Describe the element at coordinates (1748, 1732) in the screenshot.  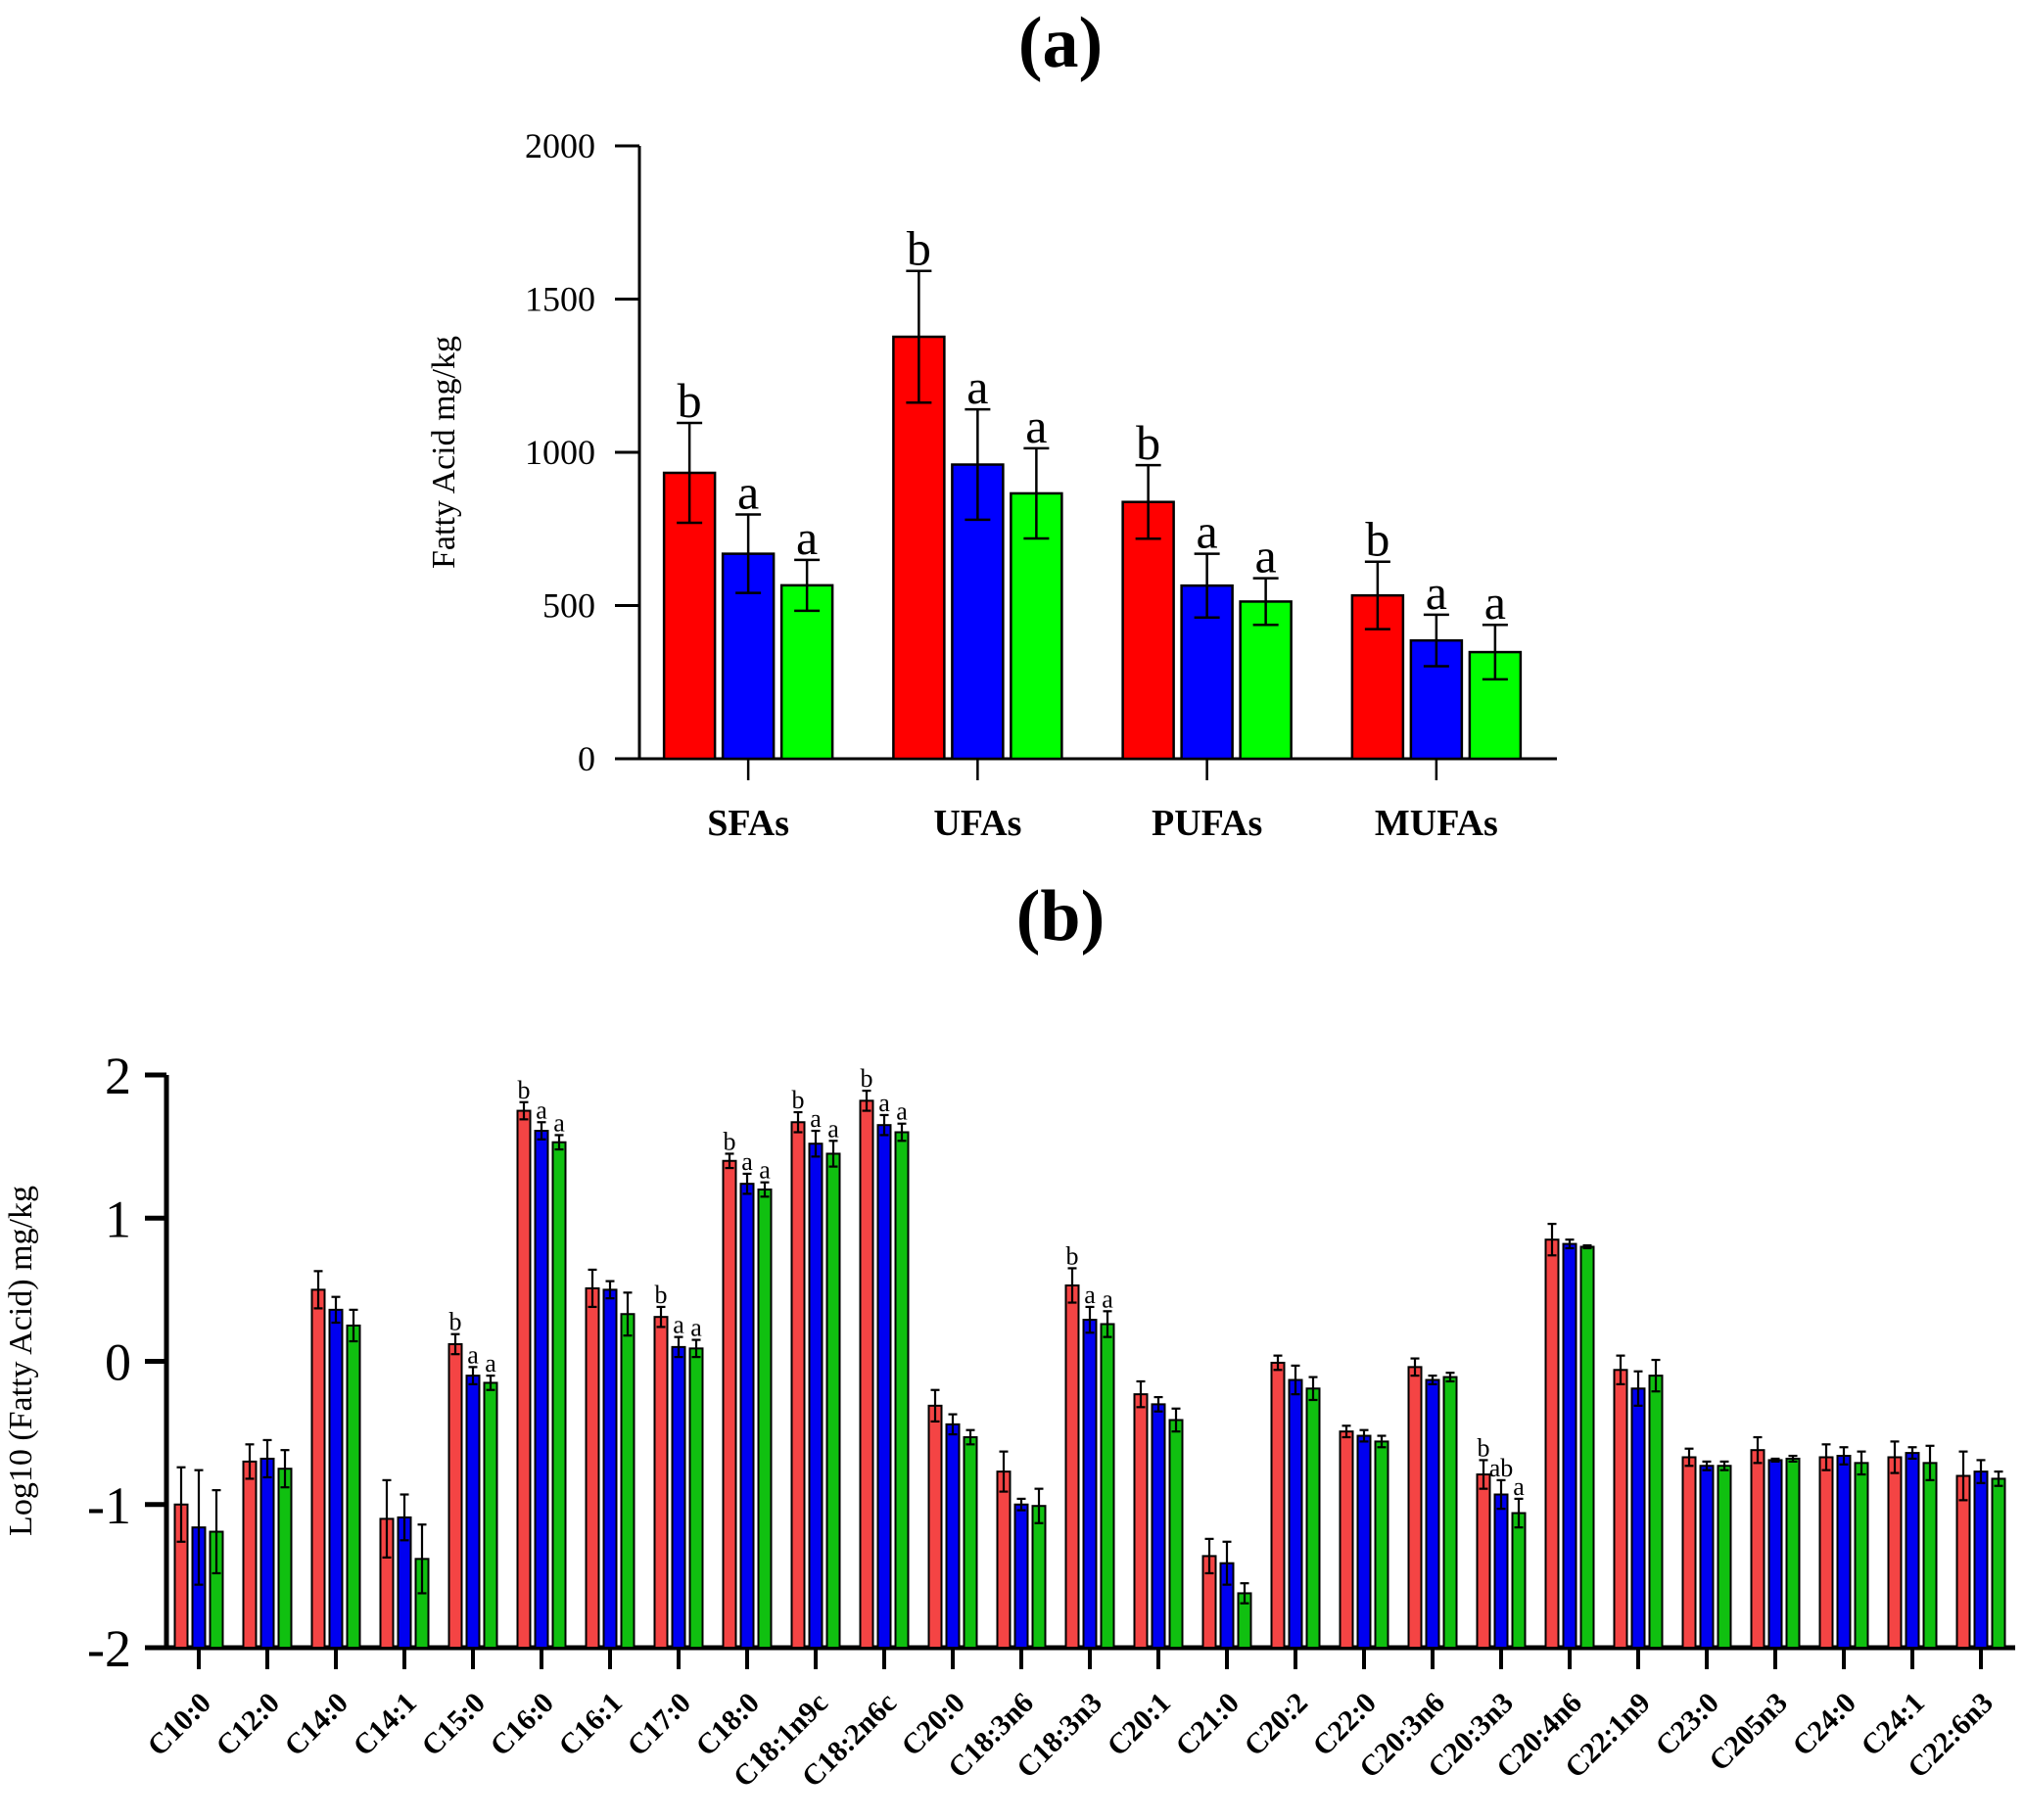
I see `panel-b-x-tick-label-c205n3: C205n3` at that location.